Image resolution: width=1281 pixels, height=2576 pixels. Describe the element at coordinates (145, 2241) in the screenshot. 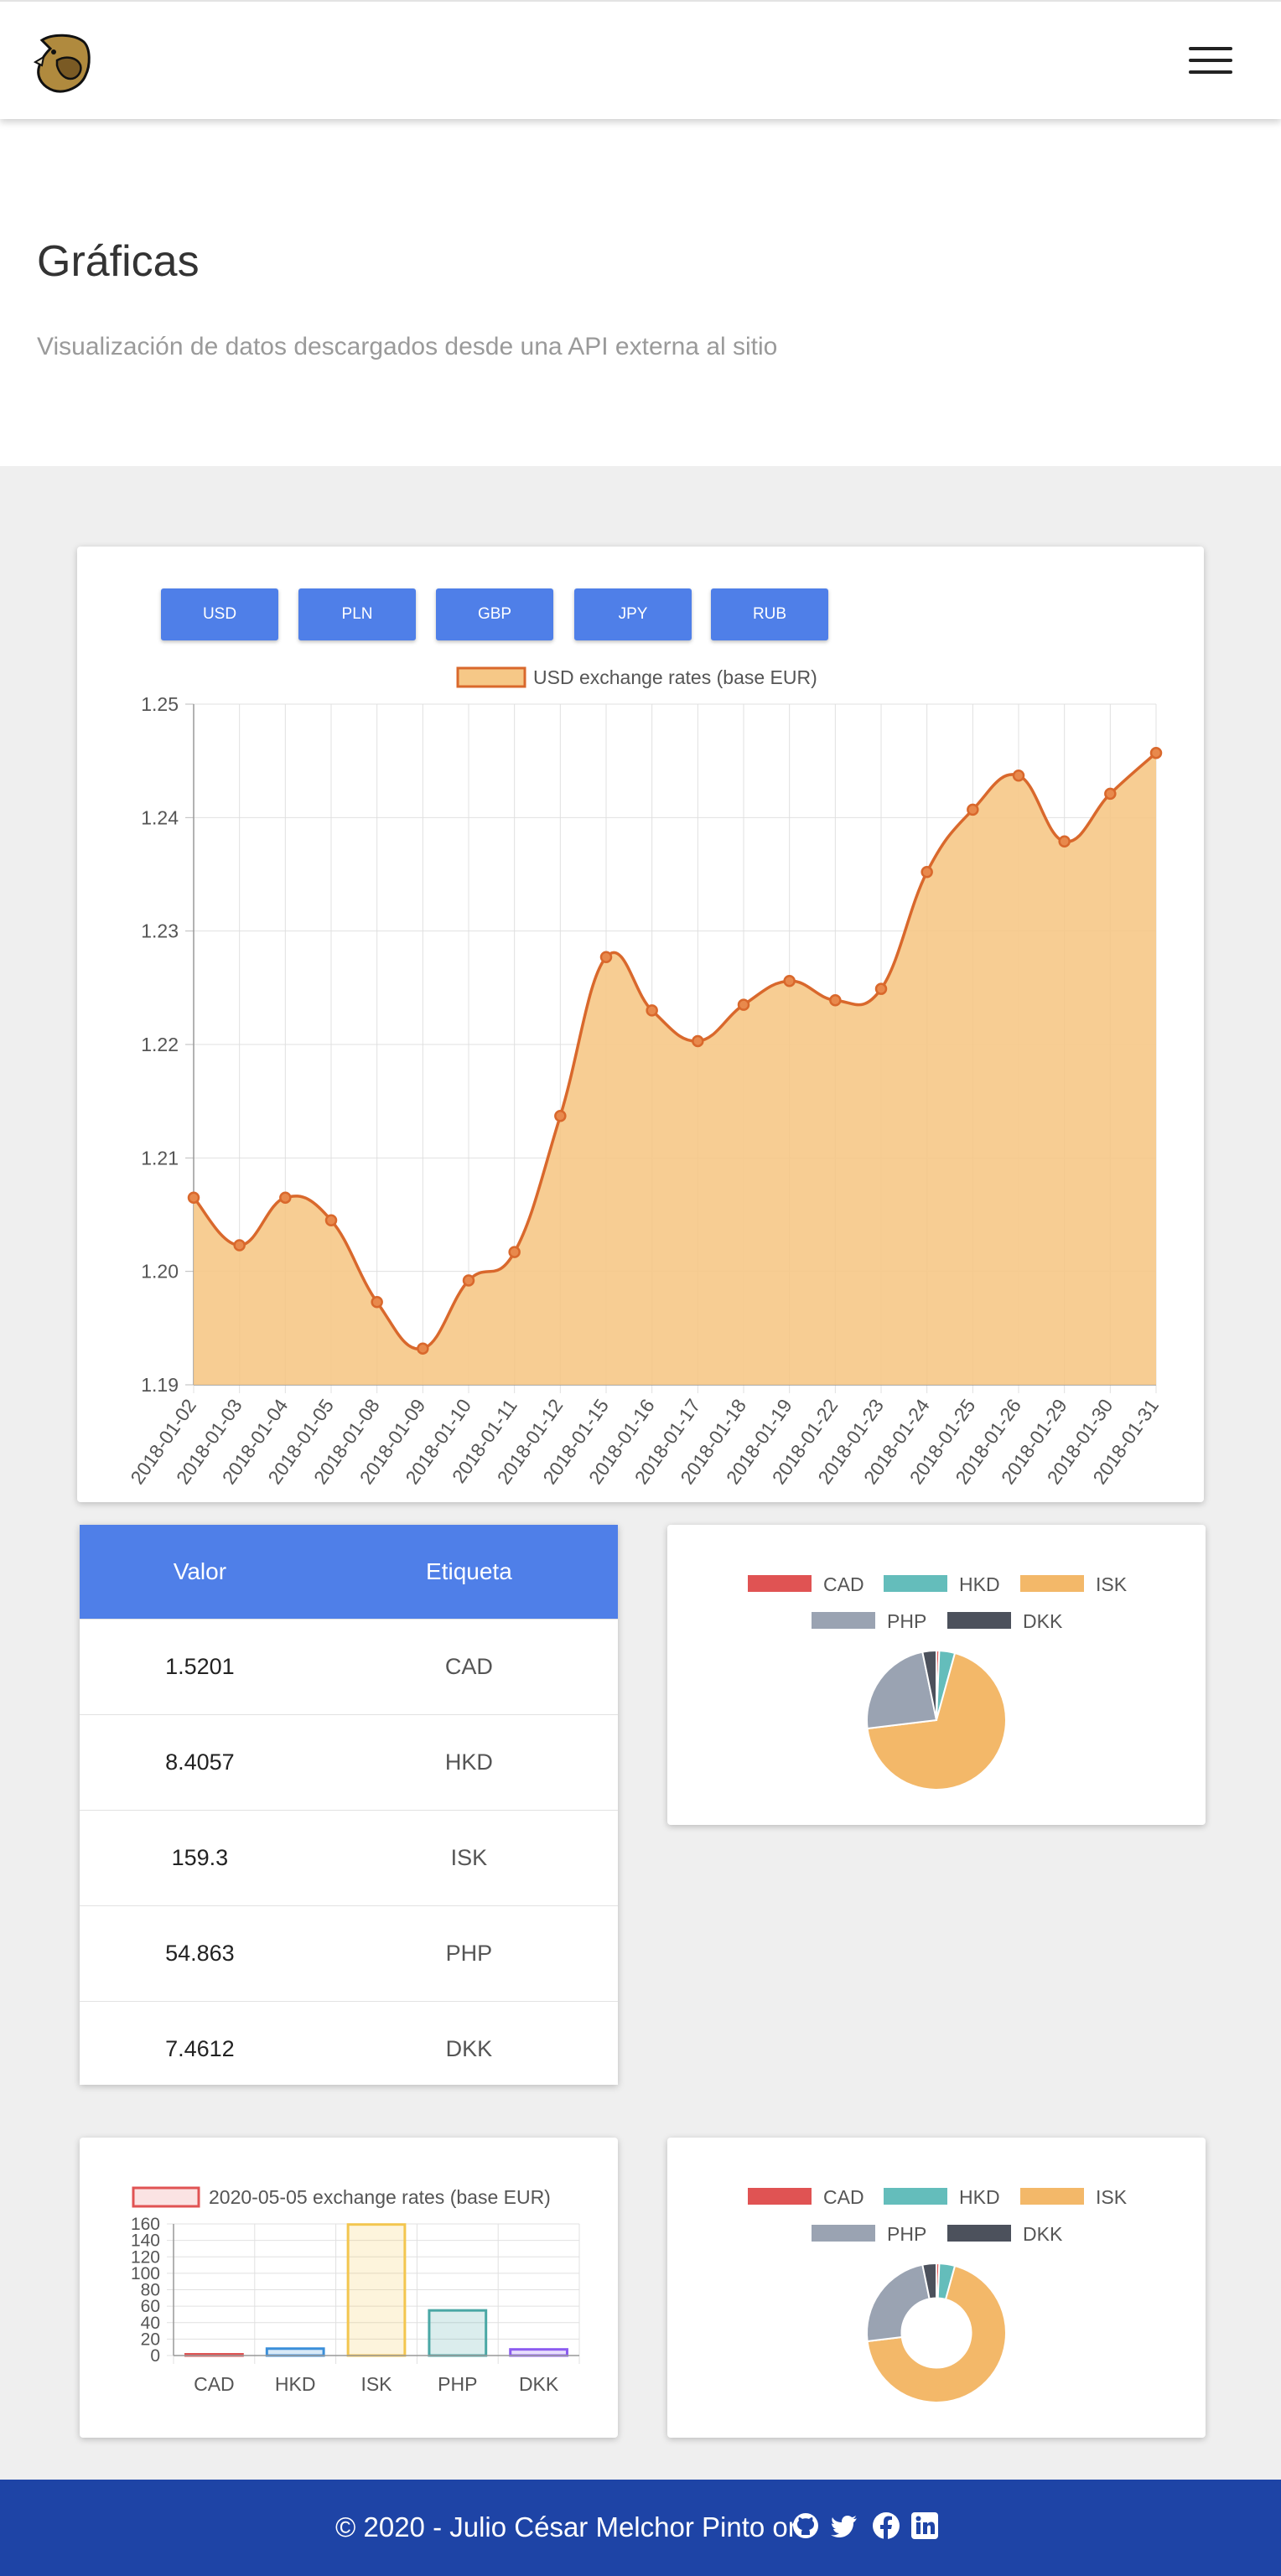

I see `y-tick-label: 140` at that location.